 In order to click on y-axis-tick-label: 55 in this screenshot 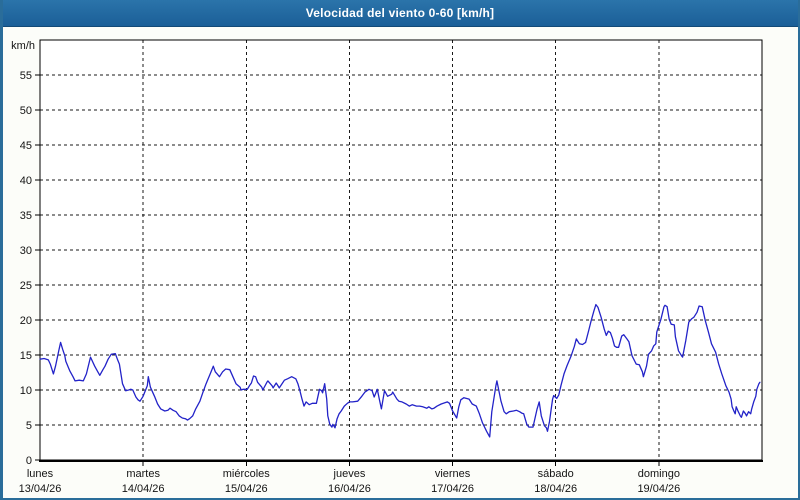, I will do `click(26, 76)`.